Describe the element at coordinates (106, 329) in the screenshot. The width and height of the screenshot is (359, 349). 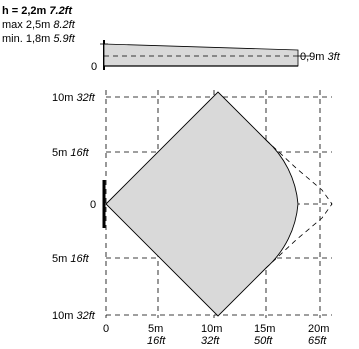
I see `x-label-0: 0` at that location.